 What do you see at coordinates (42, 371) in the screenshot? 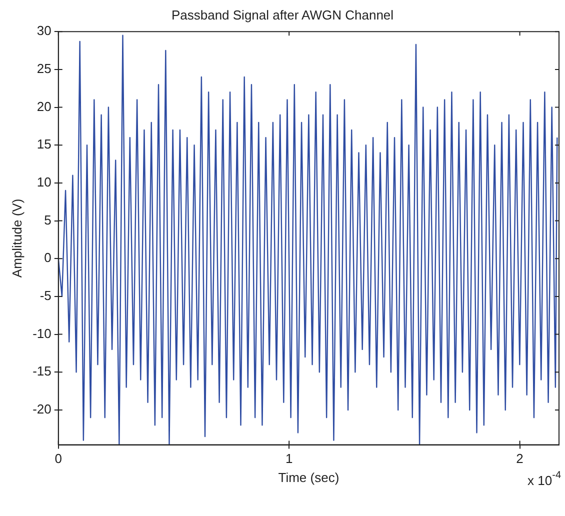
I see `y-tick-label: -15` at bounding box center [42, 371].